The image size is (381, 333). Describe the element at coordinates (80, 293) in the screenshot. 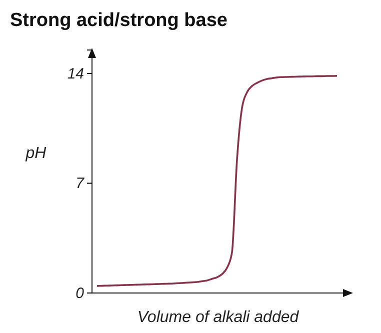

I see `y-tick-label: 0` at that location.